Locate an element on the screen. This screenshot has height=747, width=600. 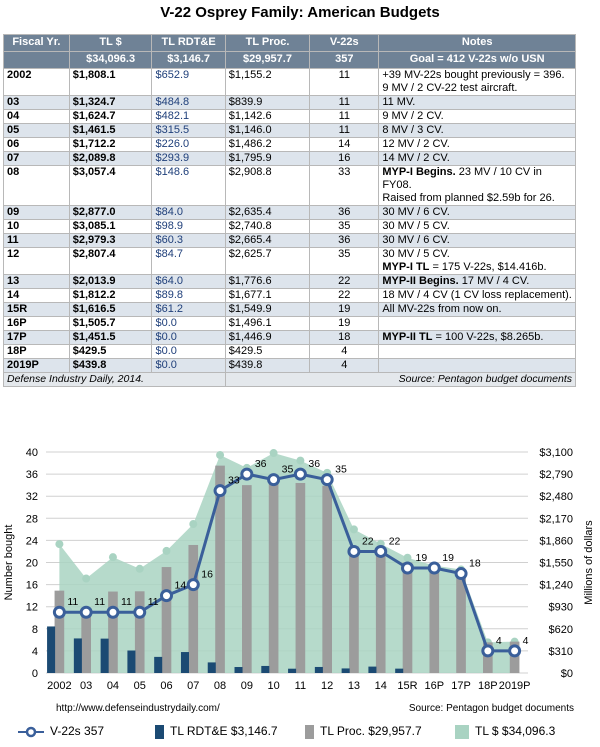
fiscal-year-cell: 2019P is located at coordinates (36, 365).